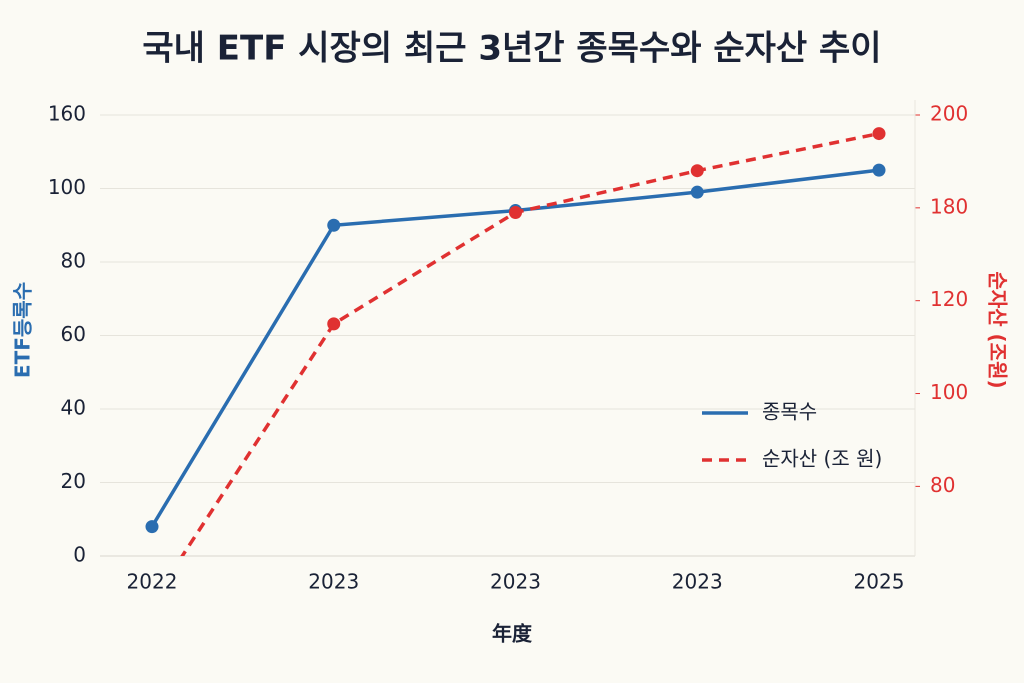 The height and width of the screenshot is (683, 1024). Describe the element at coordinates (67, 114) in the screenshot. I see `y-tick-label: 160` at that location.